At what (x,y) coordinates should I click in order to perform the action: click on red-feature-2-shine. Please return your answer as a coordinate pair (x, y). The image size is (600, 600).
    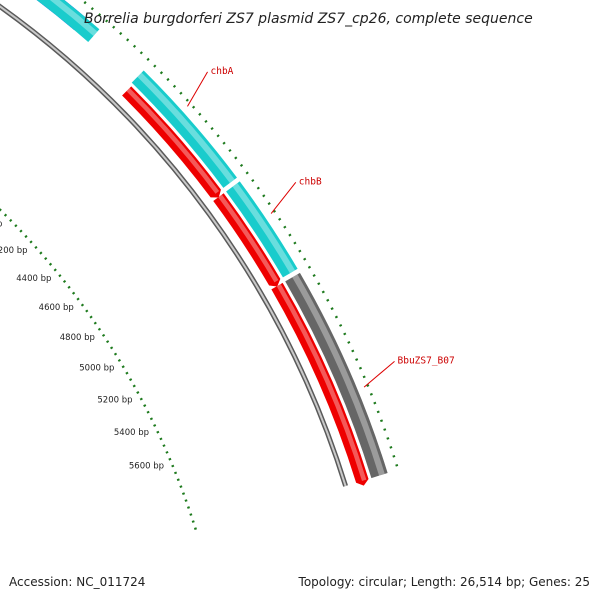
    Looking at the image, I should click on (248, 238).